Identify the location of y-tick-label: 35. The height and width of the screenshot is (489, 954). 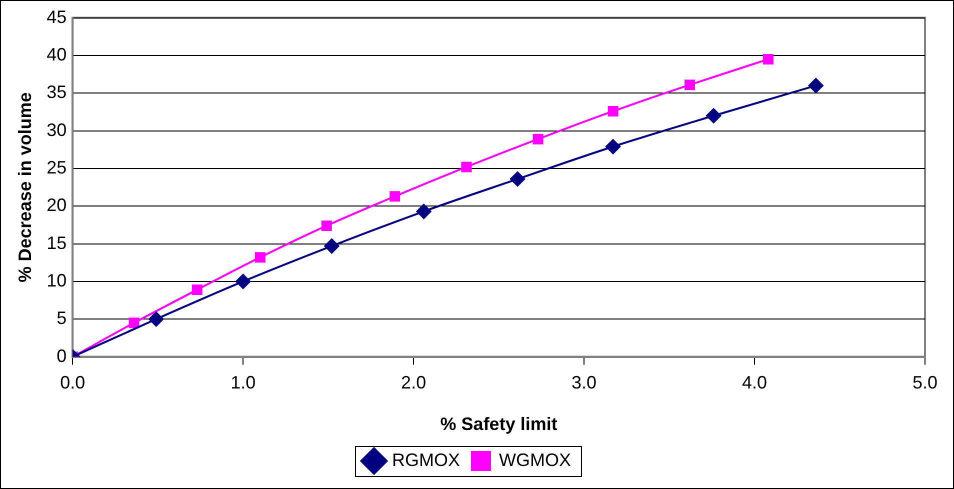
(56, 92).